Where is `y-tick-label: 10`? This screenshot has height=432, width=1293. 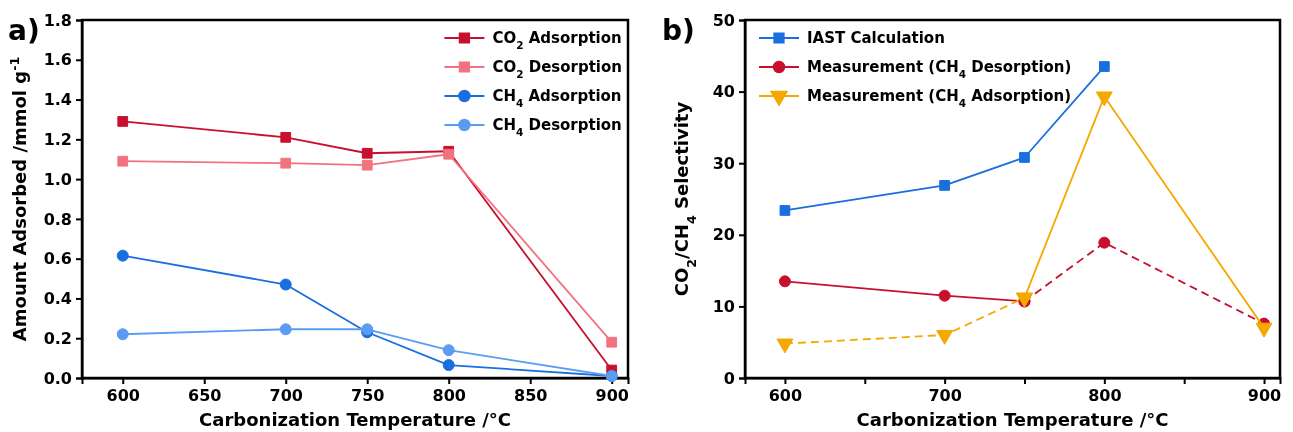
y-tick-label: 10 is located at coordinates (723, 307).